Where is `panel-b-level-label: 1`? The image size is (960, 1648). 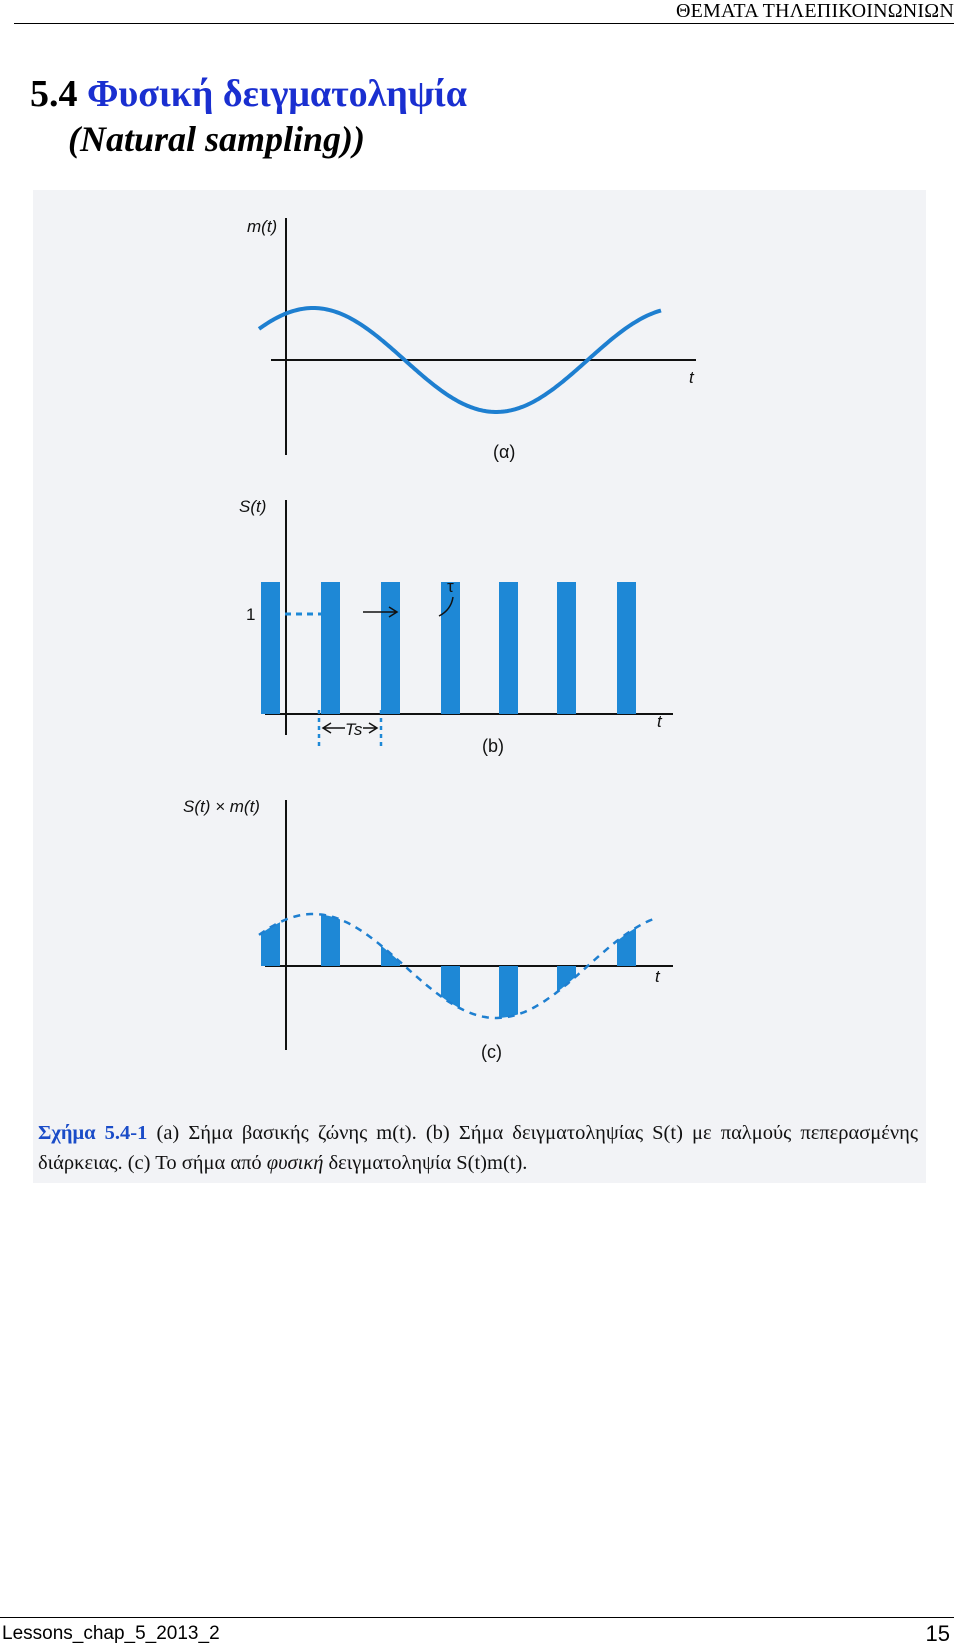
panel-b-level-label: 1 is located at coordinates (250, 614).